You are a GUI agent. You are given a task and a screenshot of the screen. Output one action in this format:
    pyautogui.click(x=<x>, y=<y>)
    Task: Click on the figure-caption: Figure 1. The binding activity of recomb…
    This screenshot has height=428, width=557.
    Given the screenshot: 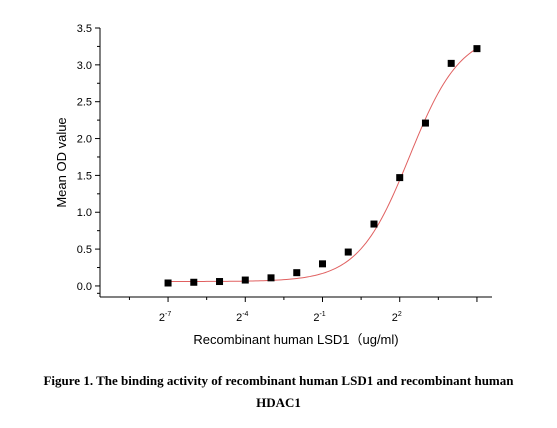 What is the action you would take?
    pyautogui.click(x=278, y=392)
    